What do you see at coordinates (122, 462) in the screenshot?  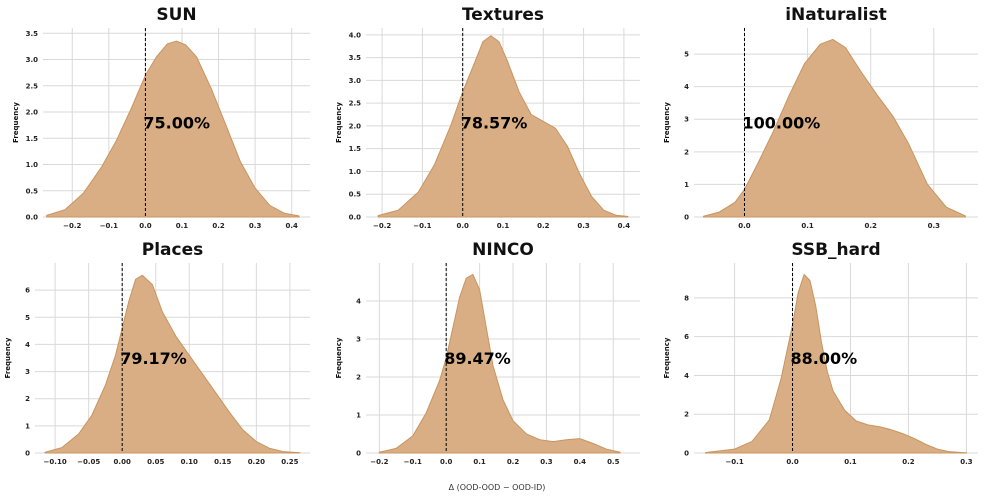 I see `x-tick-label: 0.00` at bounding box center [122, 462].